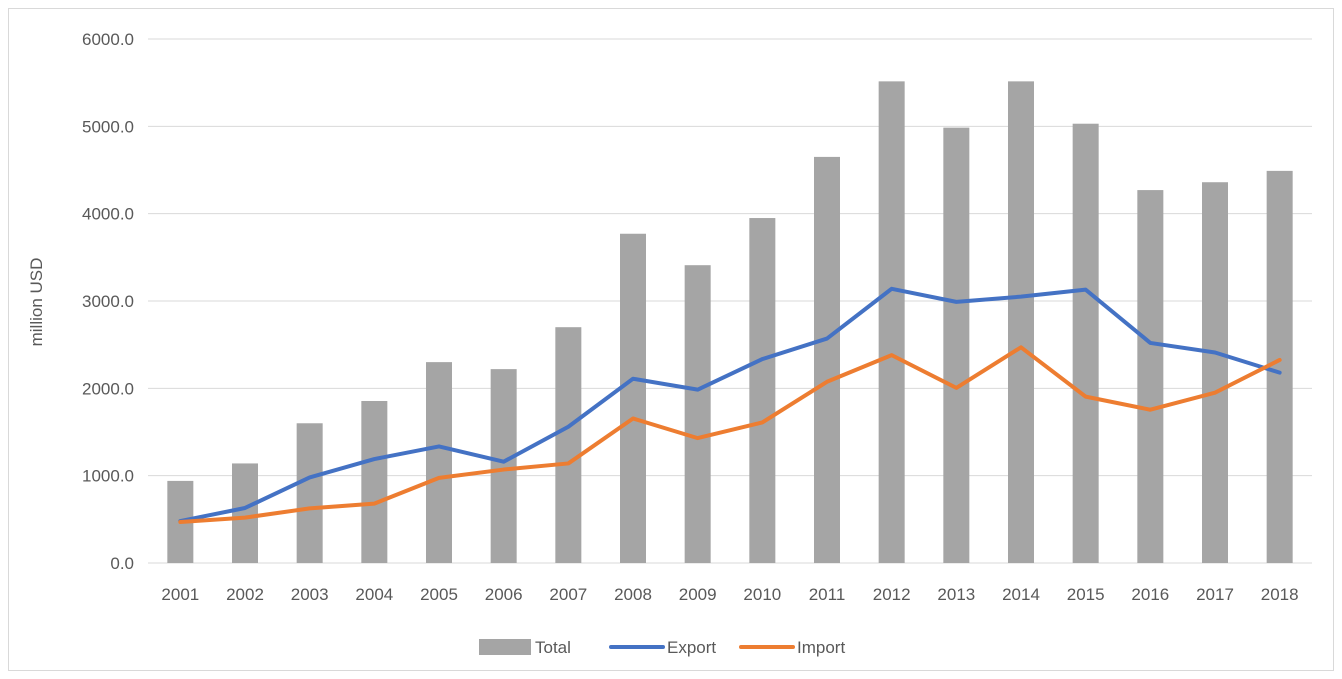 Image resolution: width=1342 pixels, height=679 pixels. I want to click on y-tick-label: 1000.0, so click(108, 476).